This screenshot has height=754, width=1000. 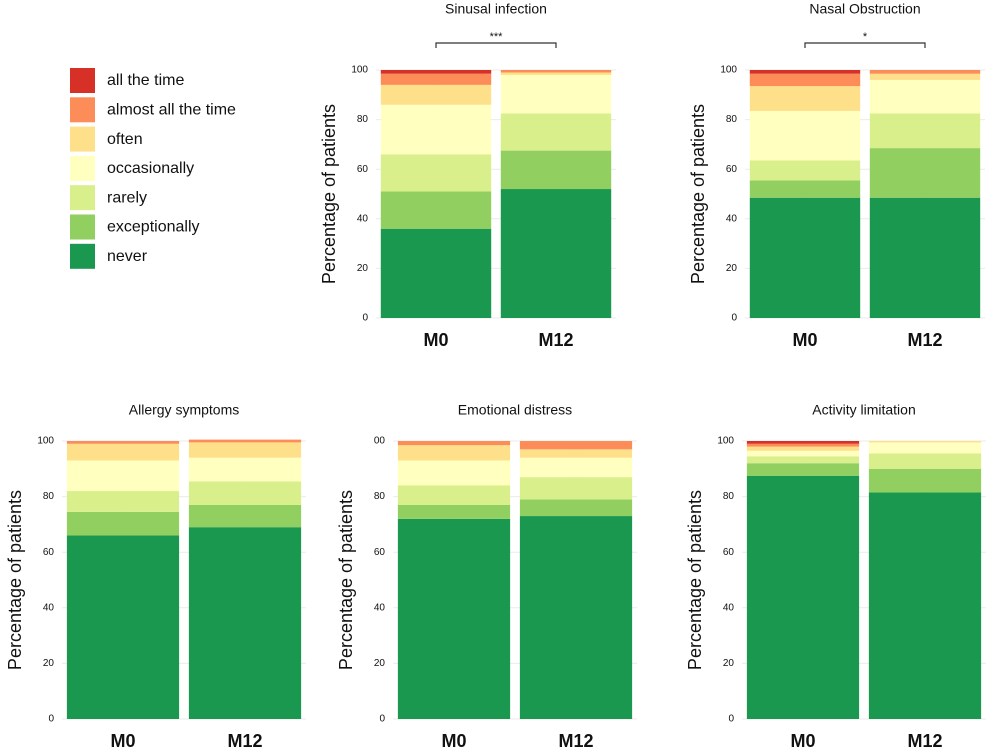 I want to click on chart-title: Nasal Obstruction, so click(x=864, y=9).